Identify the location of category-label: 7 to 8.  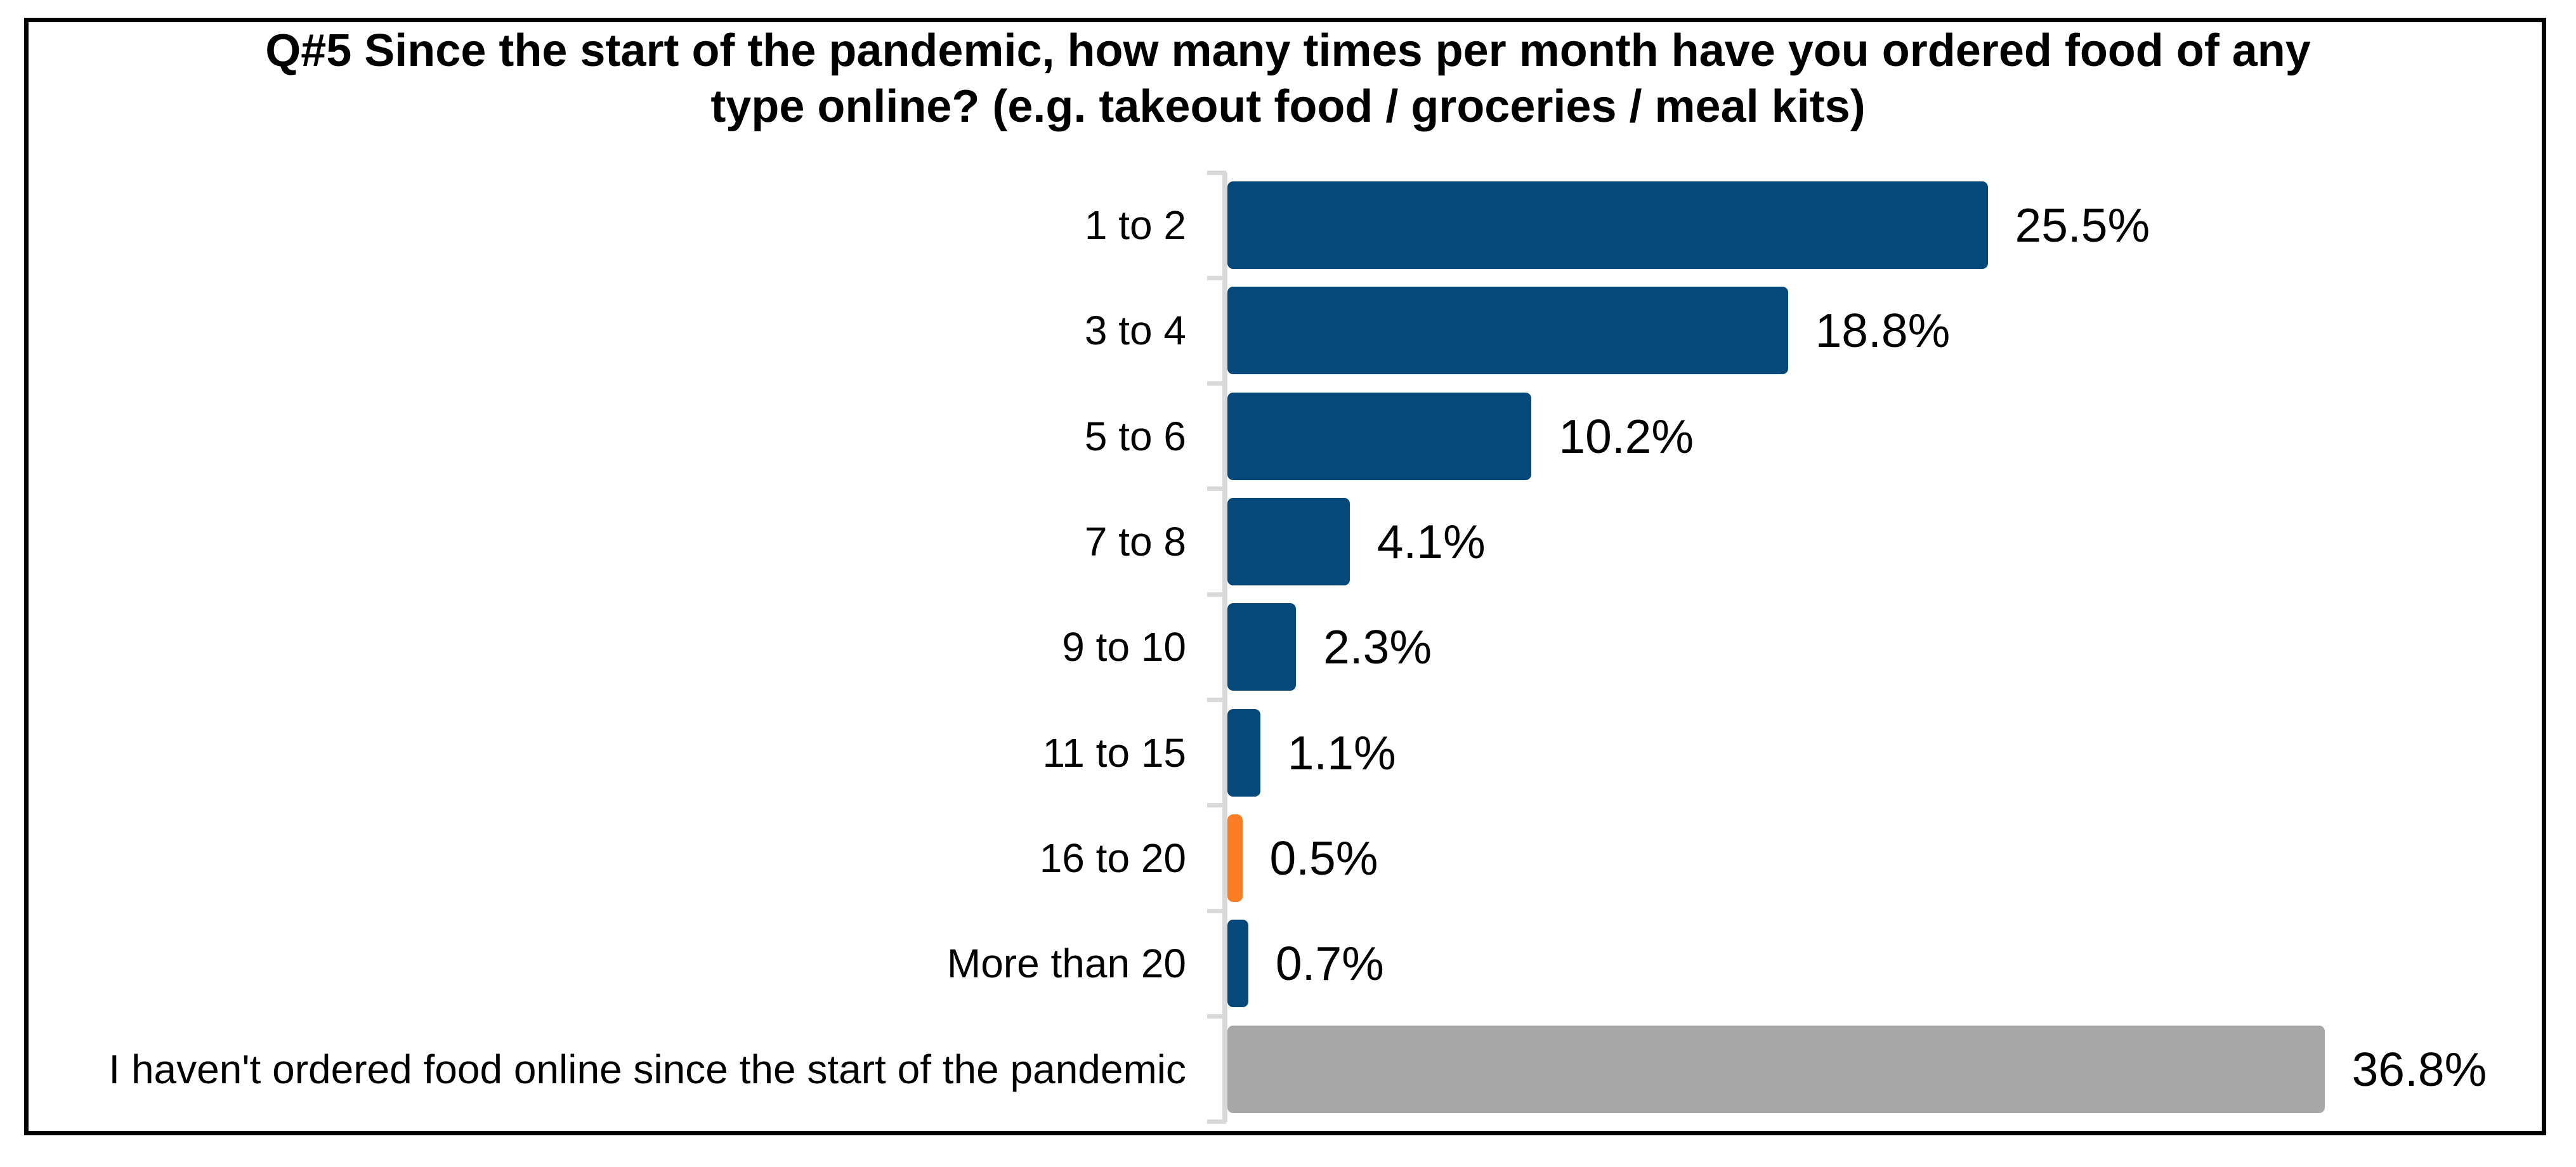
(1135, 542).